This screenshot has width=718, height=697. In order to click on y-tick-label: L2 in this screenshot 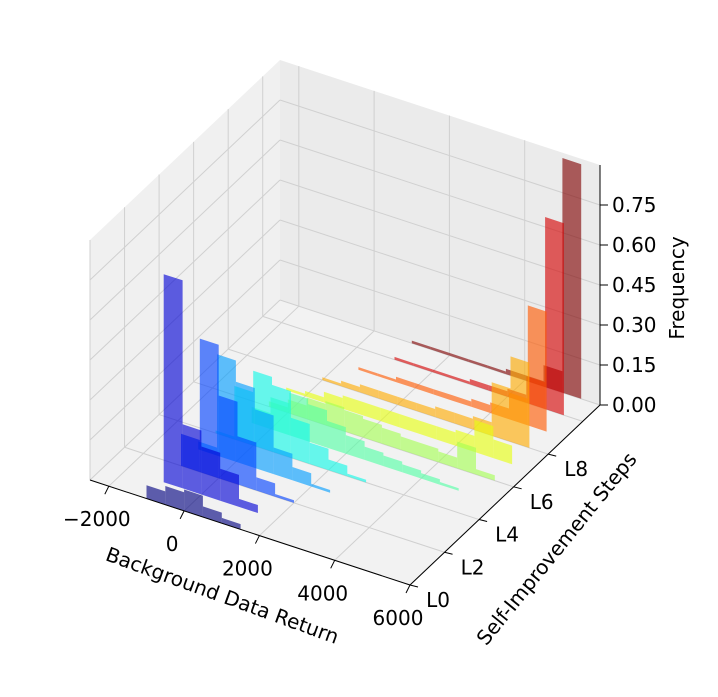, I will do `click(473, 567)`.